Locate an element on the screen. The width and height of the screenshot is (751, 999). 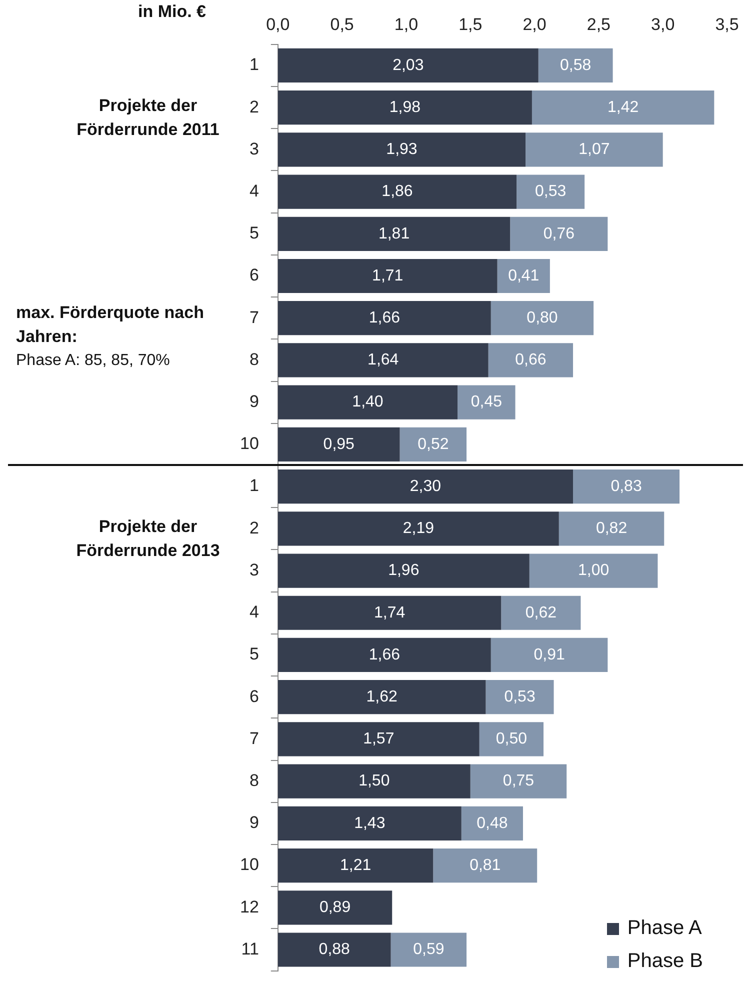
data-label: 1,00 is located at coordinates (594, 571).